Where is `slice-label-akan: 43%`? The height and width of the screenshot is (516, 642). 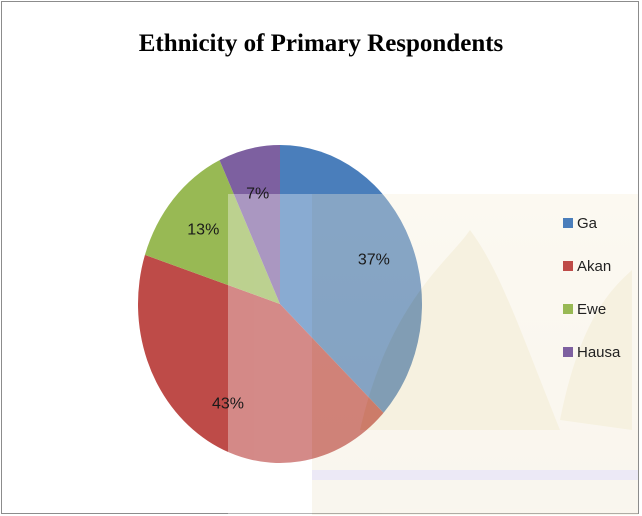
slice-label-akan: 43% is located at coordinates (228, 404).